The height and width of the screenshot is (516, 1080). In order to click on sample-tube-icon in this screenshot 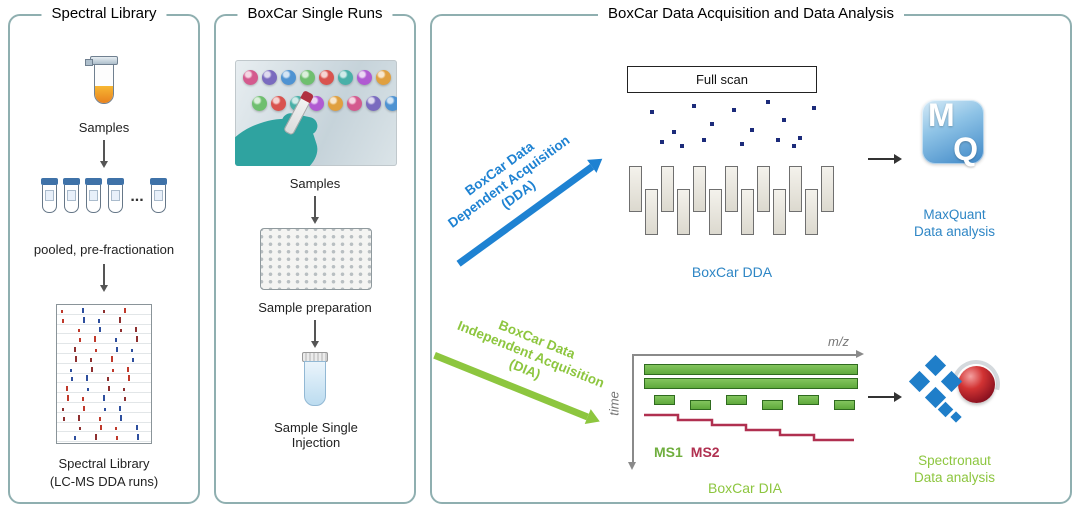, I will do `click(101, 80)`.